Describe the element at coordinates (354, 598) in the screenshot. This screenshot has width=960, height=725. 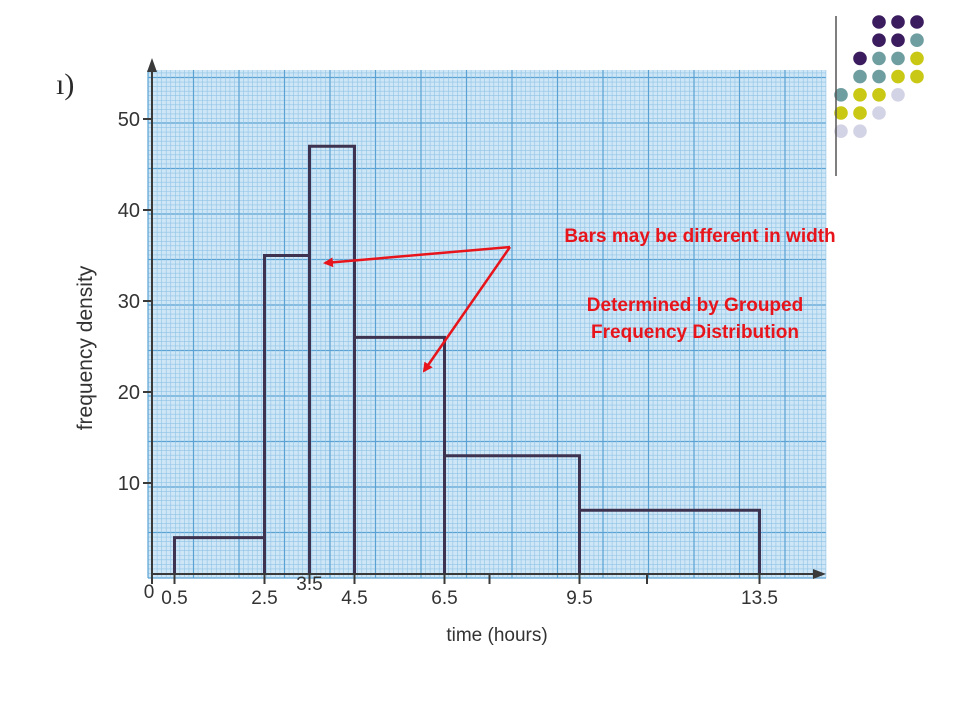
I see `x-tick-label: 4.5` at that location.